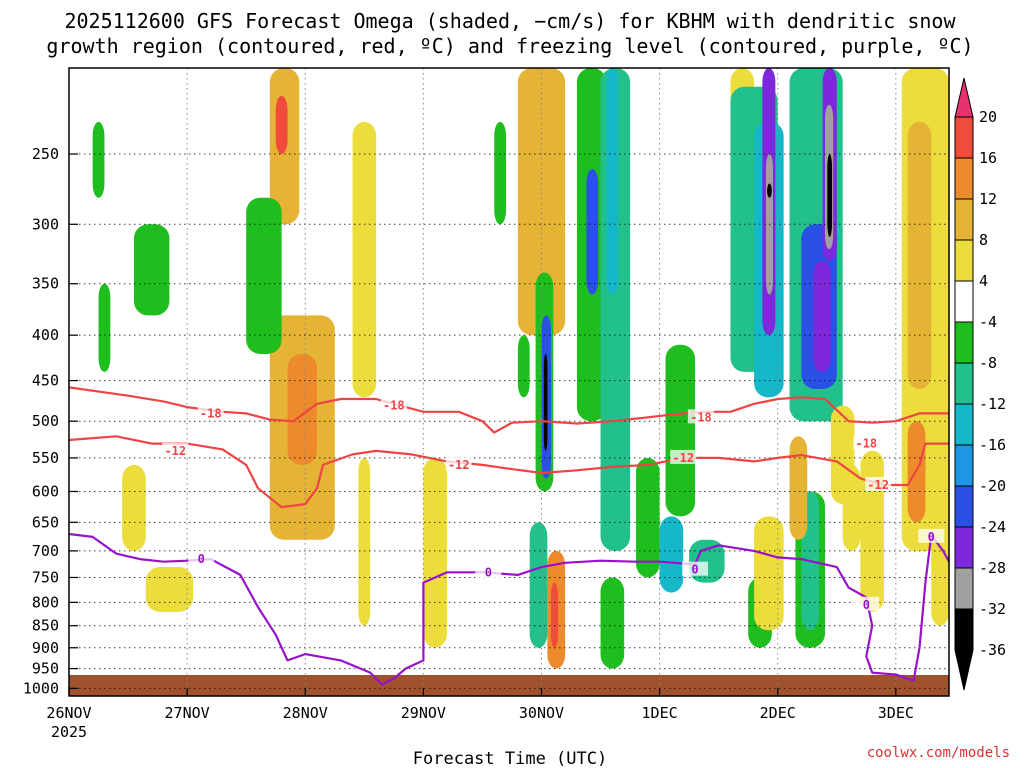  I want to click on contour-label-0-1: -18, so click(394, 405).